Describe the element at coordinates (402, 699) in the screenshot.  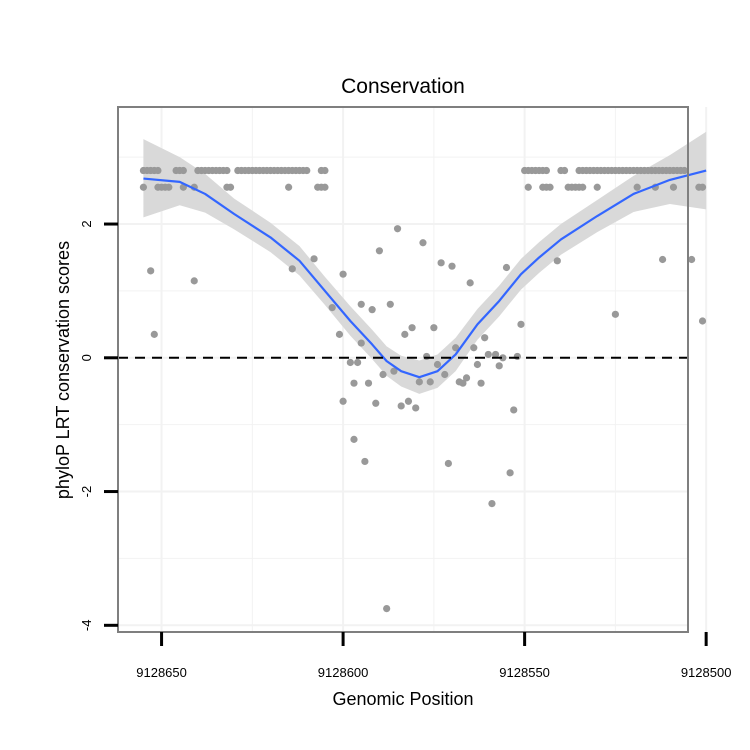
I see `x-axis-label: Genomic Position` at that location.